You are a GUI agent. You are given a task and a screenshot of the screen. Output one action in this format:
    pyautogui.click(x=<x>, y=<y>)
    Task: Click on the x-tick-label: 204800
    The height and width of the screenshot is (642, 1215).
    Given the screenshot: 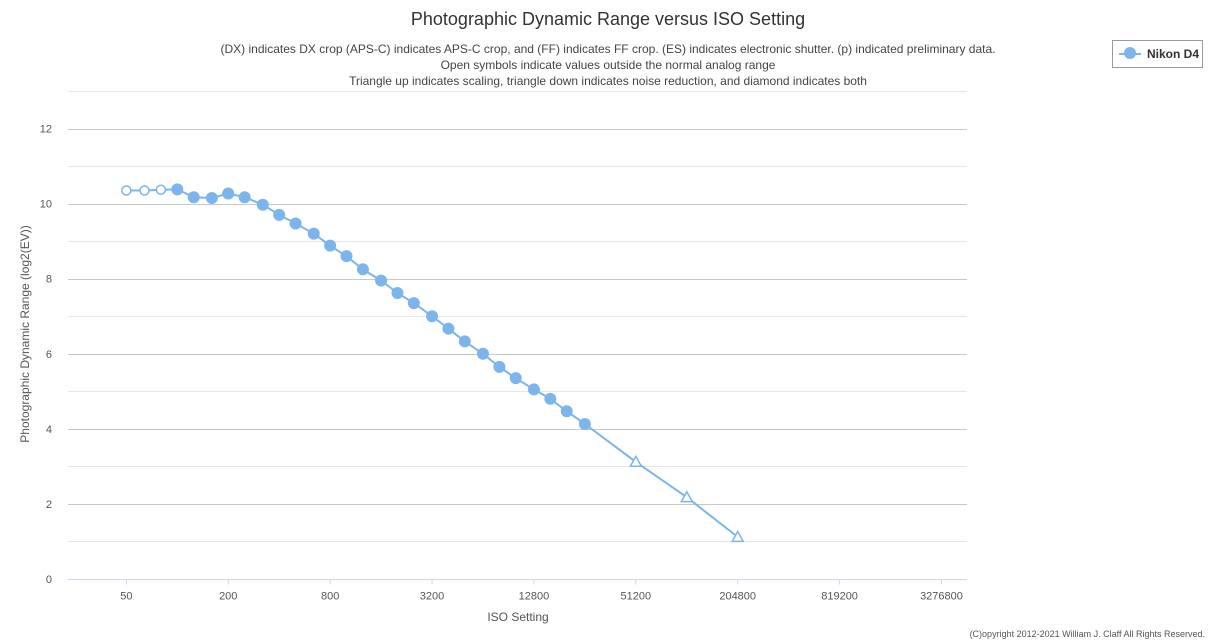 What is the action you would take?
    pyautogui.click(x=737, y=597)
    